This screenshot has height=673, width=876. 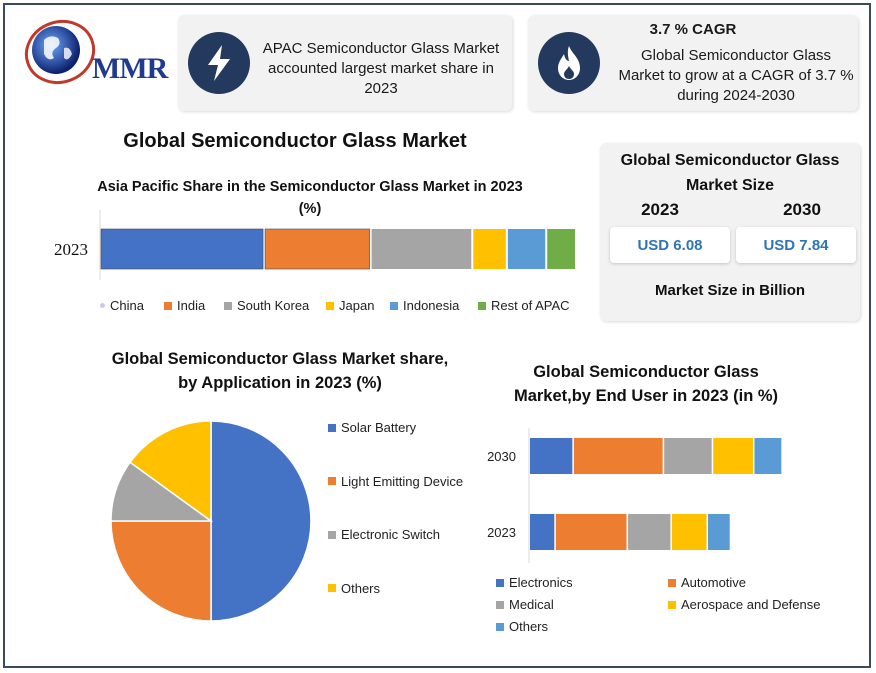 I want to click on apac-legend-label: Japan, so click(x=357, y=305).